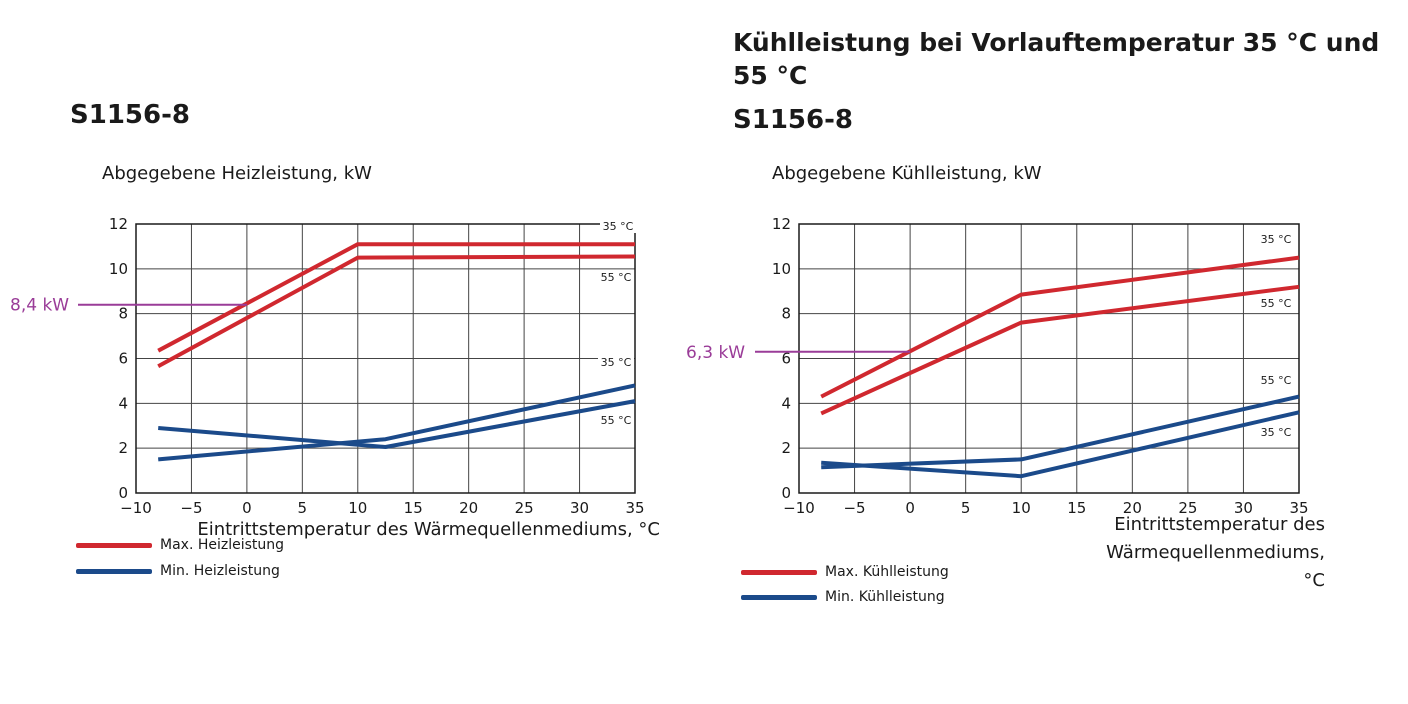 The image size is (1408, 704). Describe the element at coordinates (779, 597) in the screenshot. I see `right-legend-min-swatch` at that location.